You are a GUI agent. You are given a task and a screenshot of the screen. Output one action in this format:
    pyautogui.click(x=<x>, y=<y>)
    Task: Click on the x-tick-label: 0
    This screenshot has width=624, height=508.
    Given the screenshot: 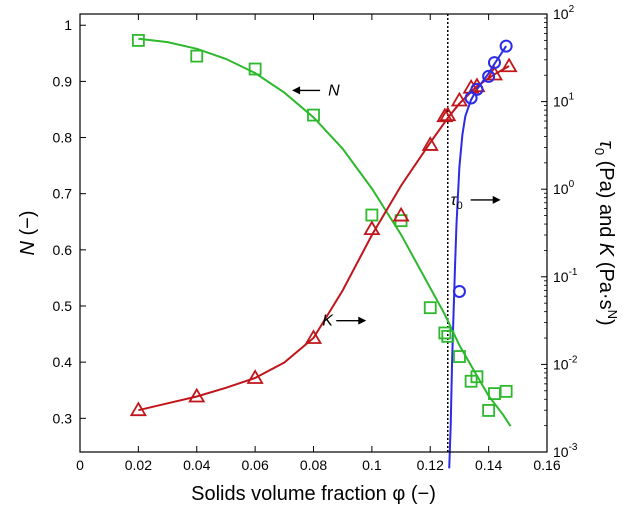 What is the action you would take?
    pyautogui.click(x=80, y=465)
    